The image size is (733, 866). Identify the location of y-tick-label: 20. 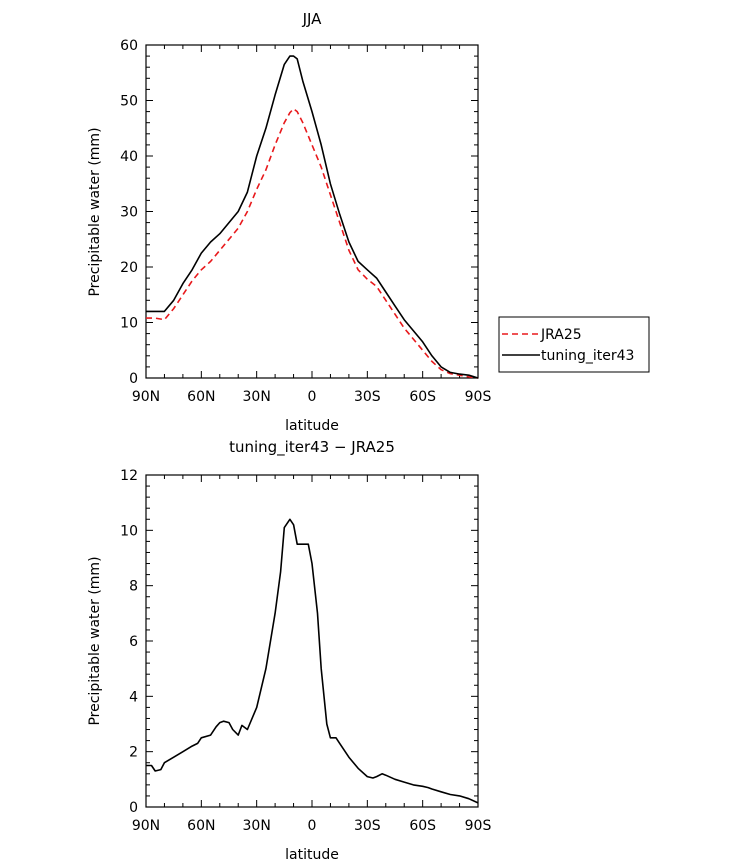
(129, 268).